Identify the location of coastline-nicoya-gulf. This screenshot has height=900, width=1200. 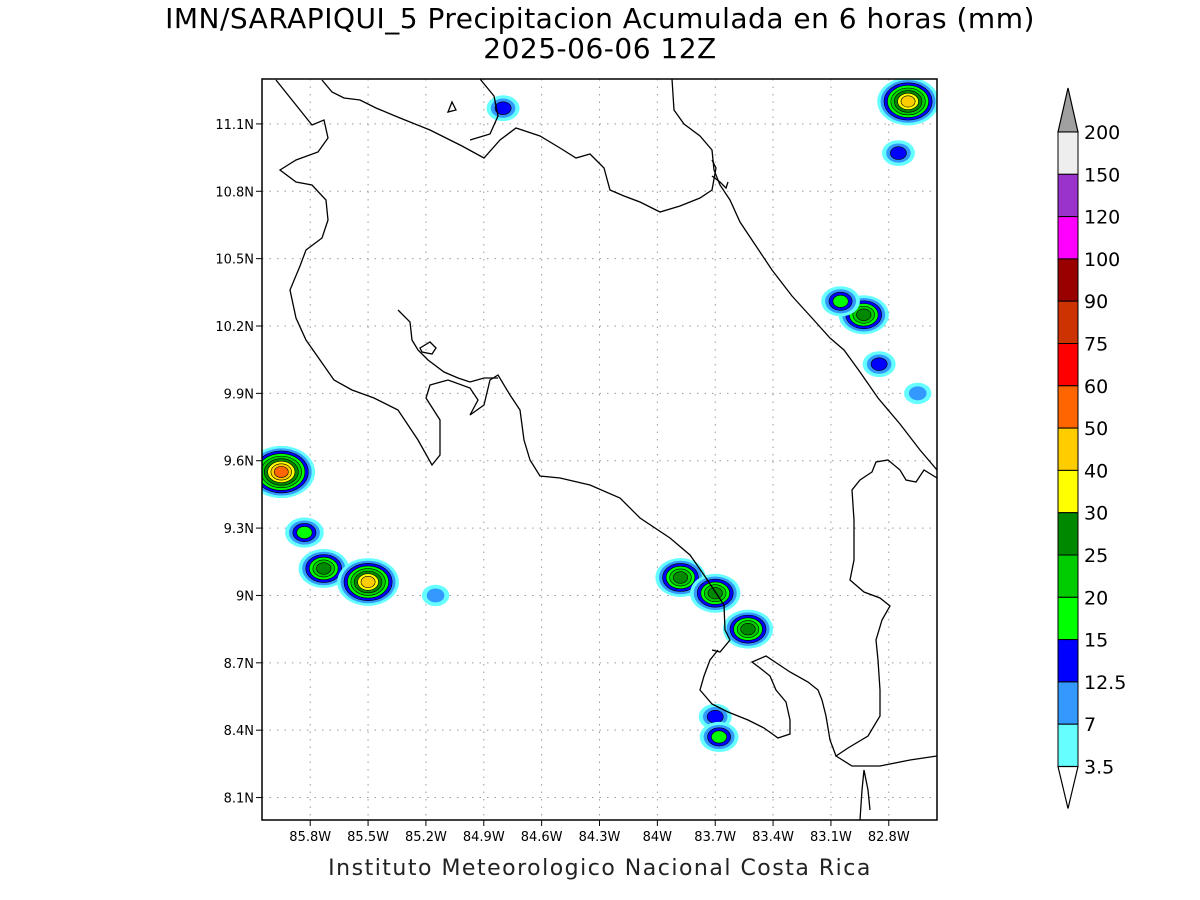
(447, 346).